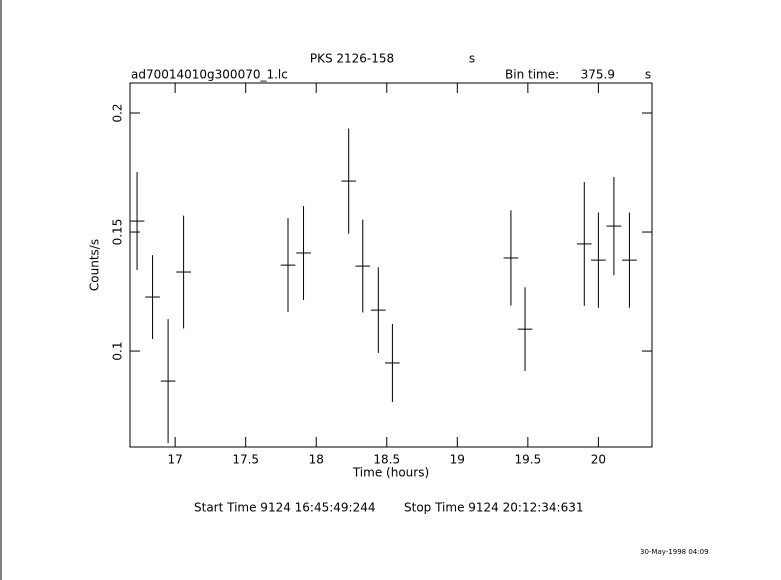  What do you see at coordinates (175, 460) in the screenshot?
I see `x-tick-label: 17` at bounding box center [175, 460].